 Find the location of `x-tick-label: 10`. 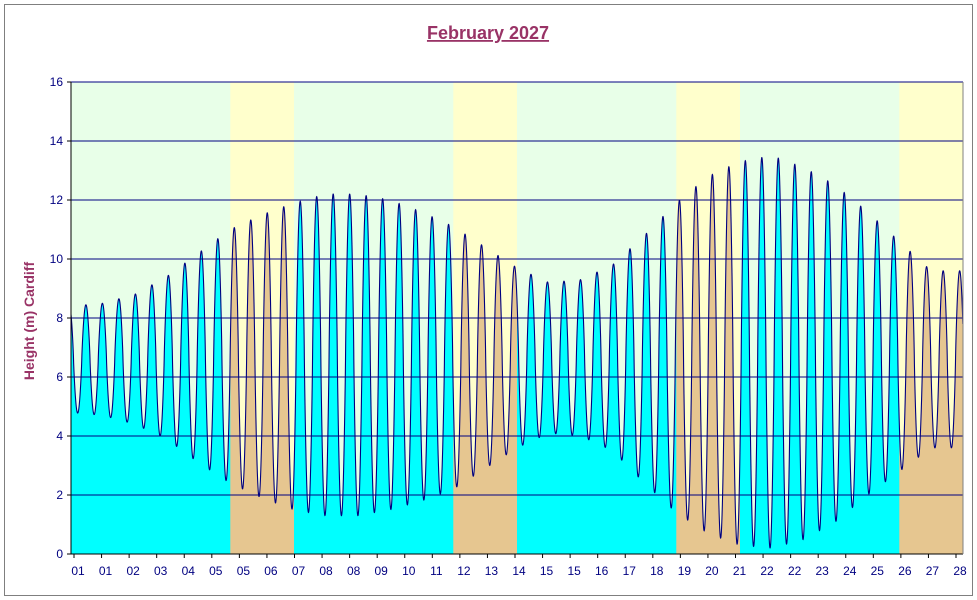

x-tick-label: 10 is located at coordinates (409, 571).